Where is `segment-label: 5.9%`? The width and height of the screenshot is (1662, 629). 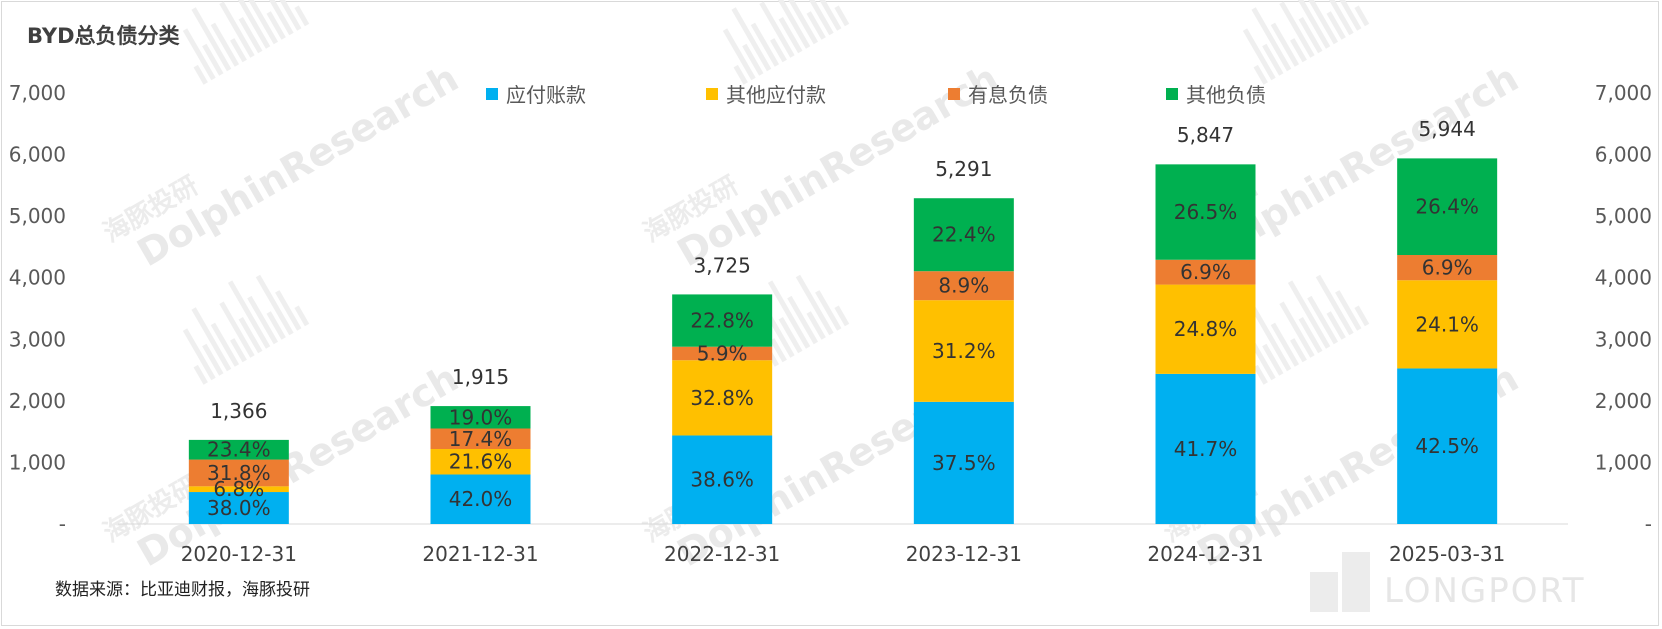 segment-label: 5.9% is located at coordinates (722, 353).